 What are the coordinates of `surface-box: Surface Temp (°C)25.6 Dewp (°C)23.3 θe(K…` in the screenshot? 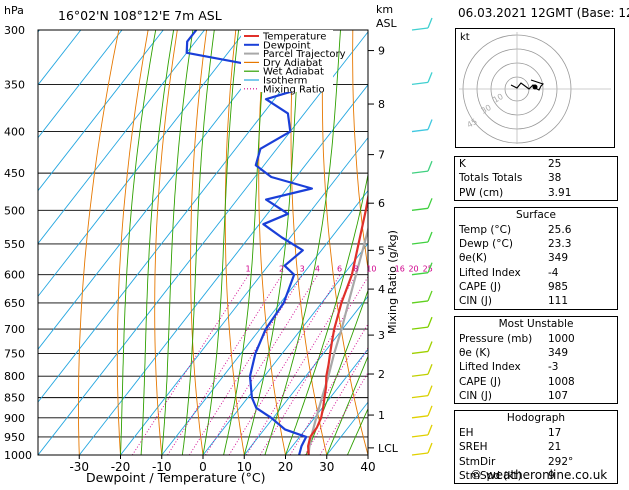 It's located at (536, 258).